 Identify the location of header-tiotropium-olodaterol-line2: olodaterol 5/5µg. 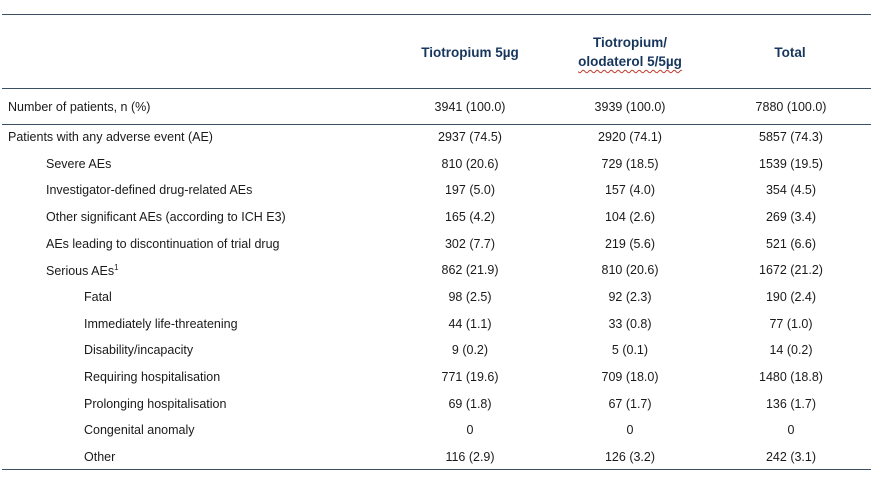
(630, 61).